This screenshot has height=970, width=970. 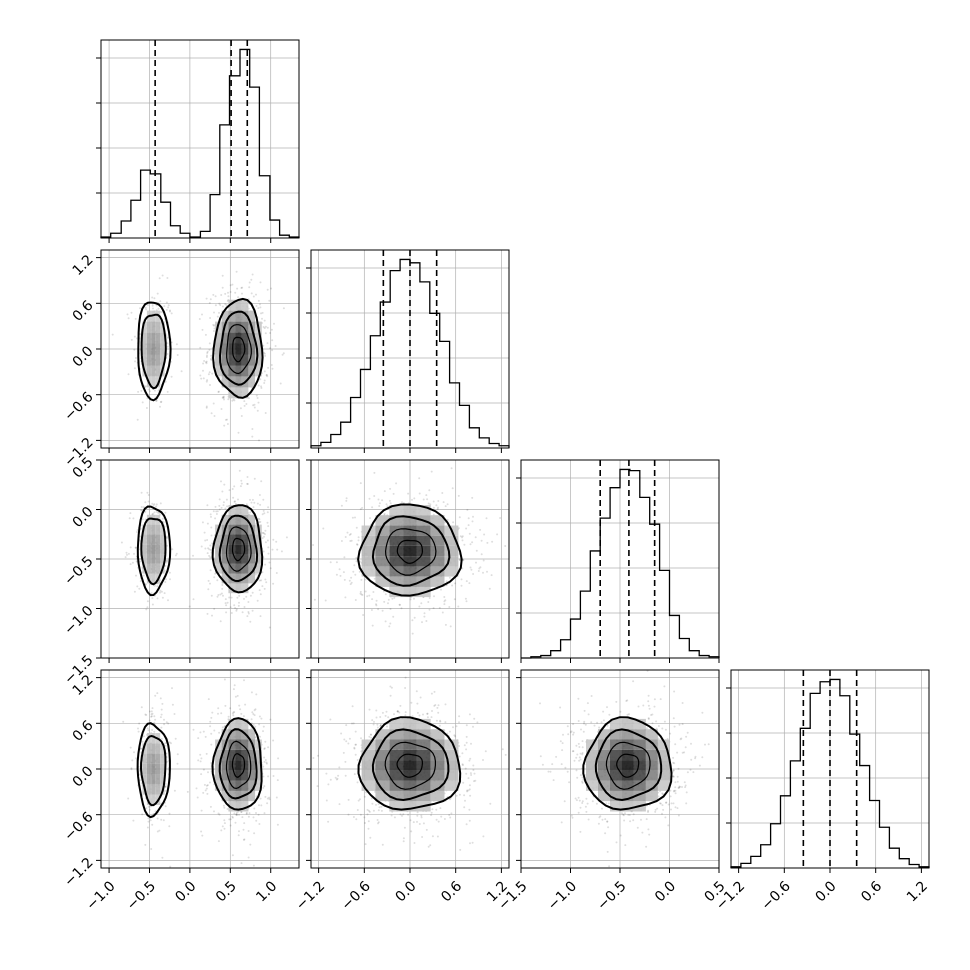 What do you see at coordinates (83, 731) in the screenshot?
I see `ytick-label-3-3: 0.6` at bounding box center [83, 731].